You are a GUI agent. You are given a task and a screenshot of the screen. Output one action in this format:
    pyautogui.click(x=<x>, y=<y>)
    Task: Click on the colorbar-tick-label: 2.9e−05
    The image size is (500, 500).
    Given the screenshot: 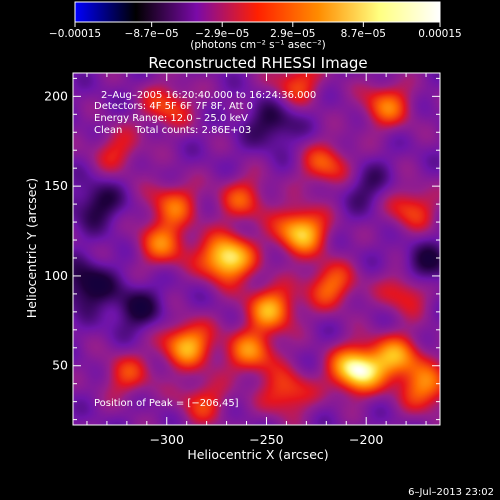 What is the action you would take?
    pyautogui.click(x=292, y=34)
    